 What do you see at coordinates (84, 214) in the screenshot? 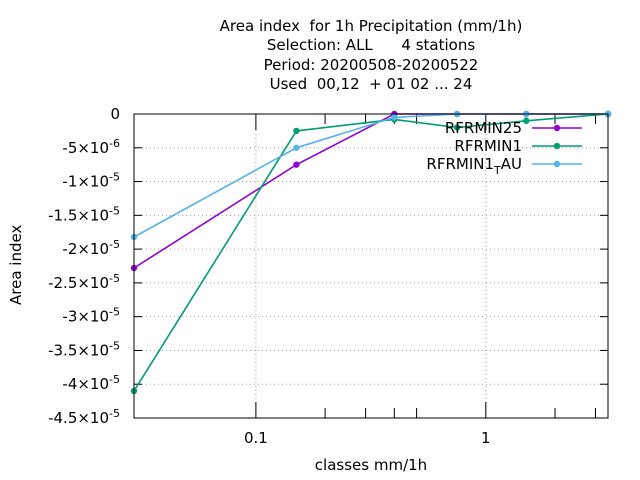
I see `y-tick-label: -1.5×10⁻⁵` at bounding box center [84, 214].